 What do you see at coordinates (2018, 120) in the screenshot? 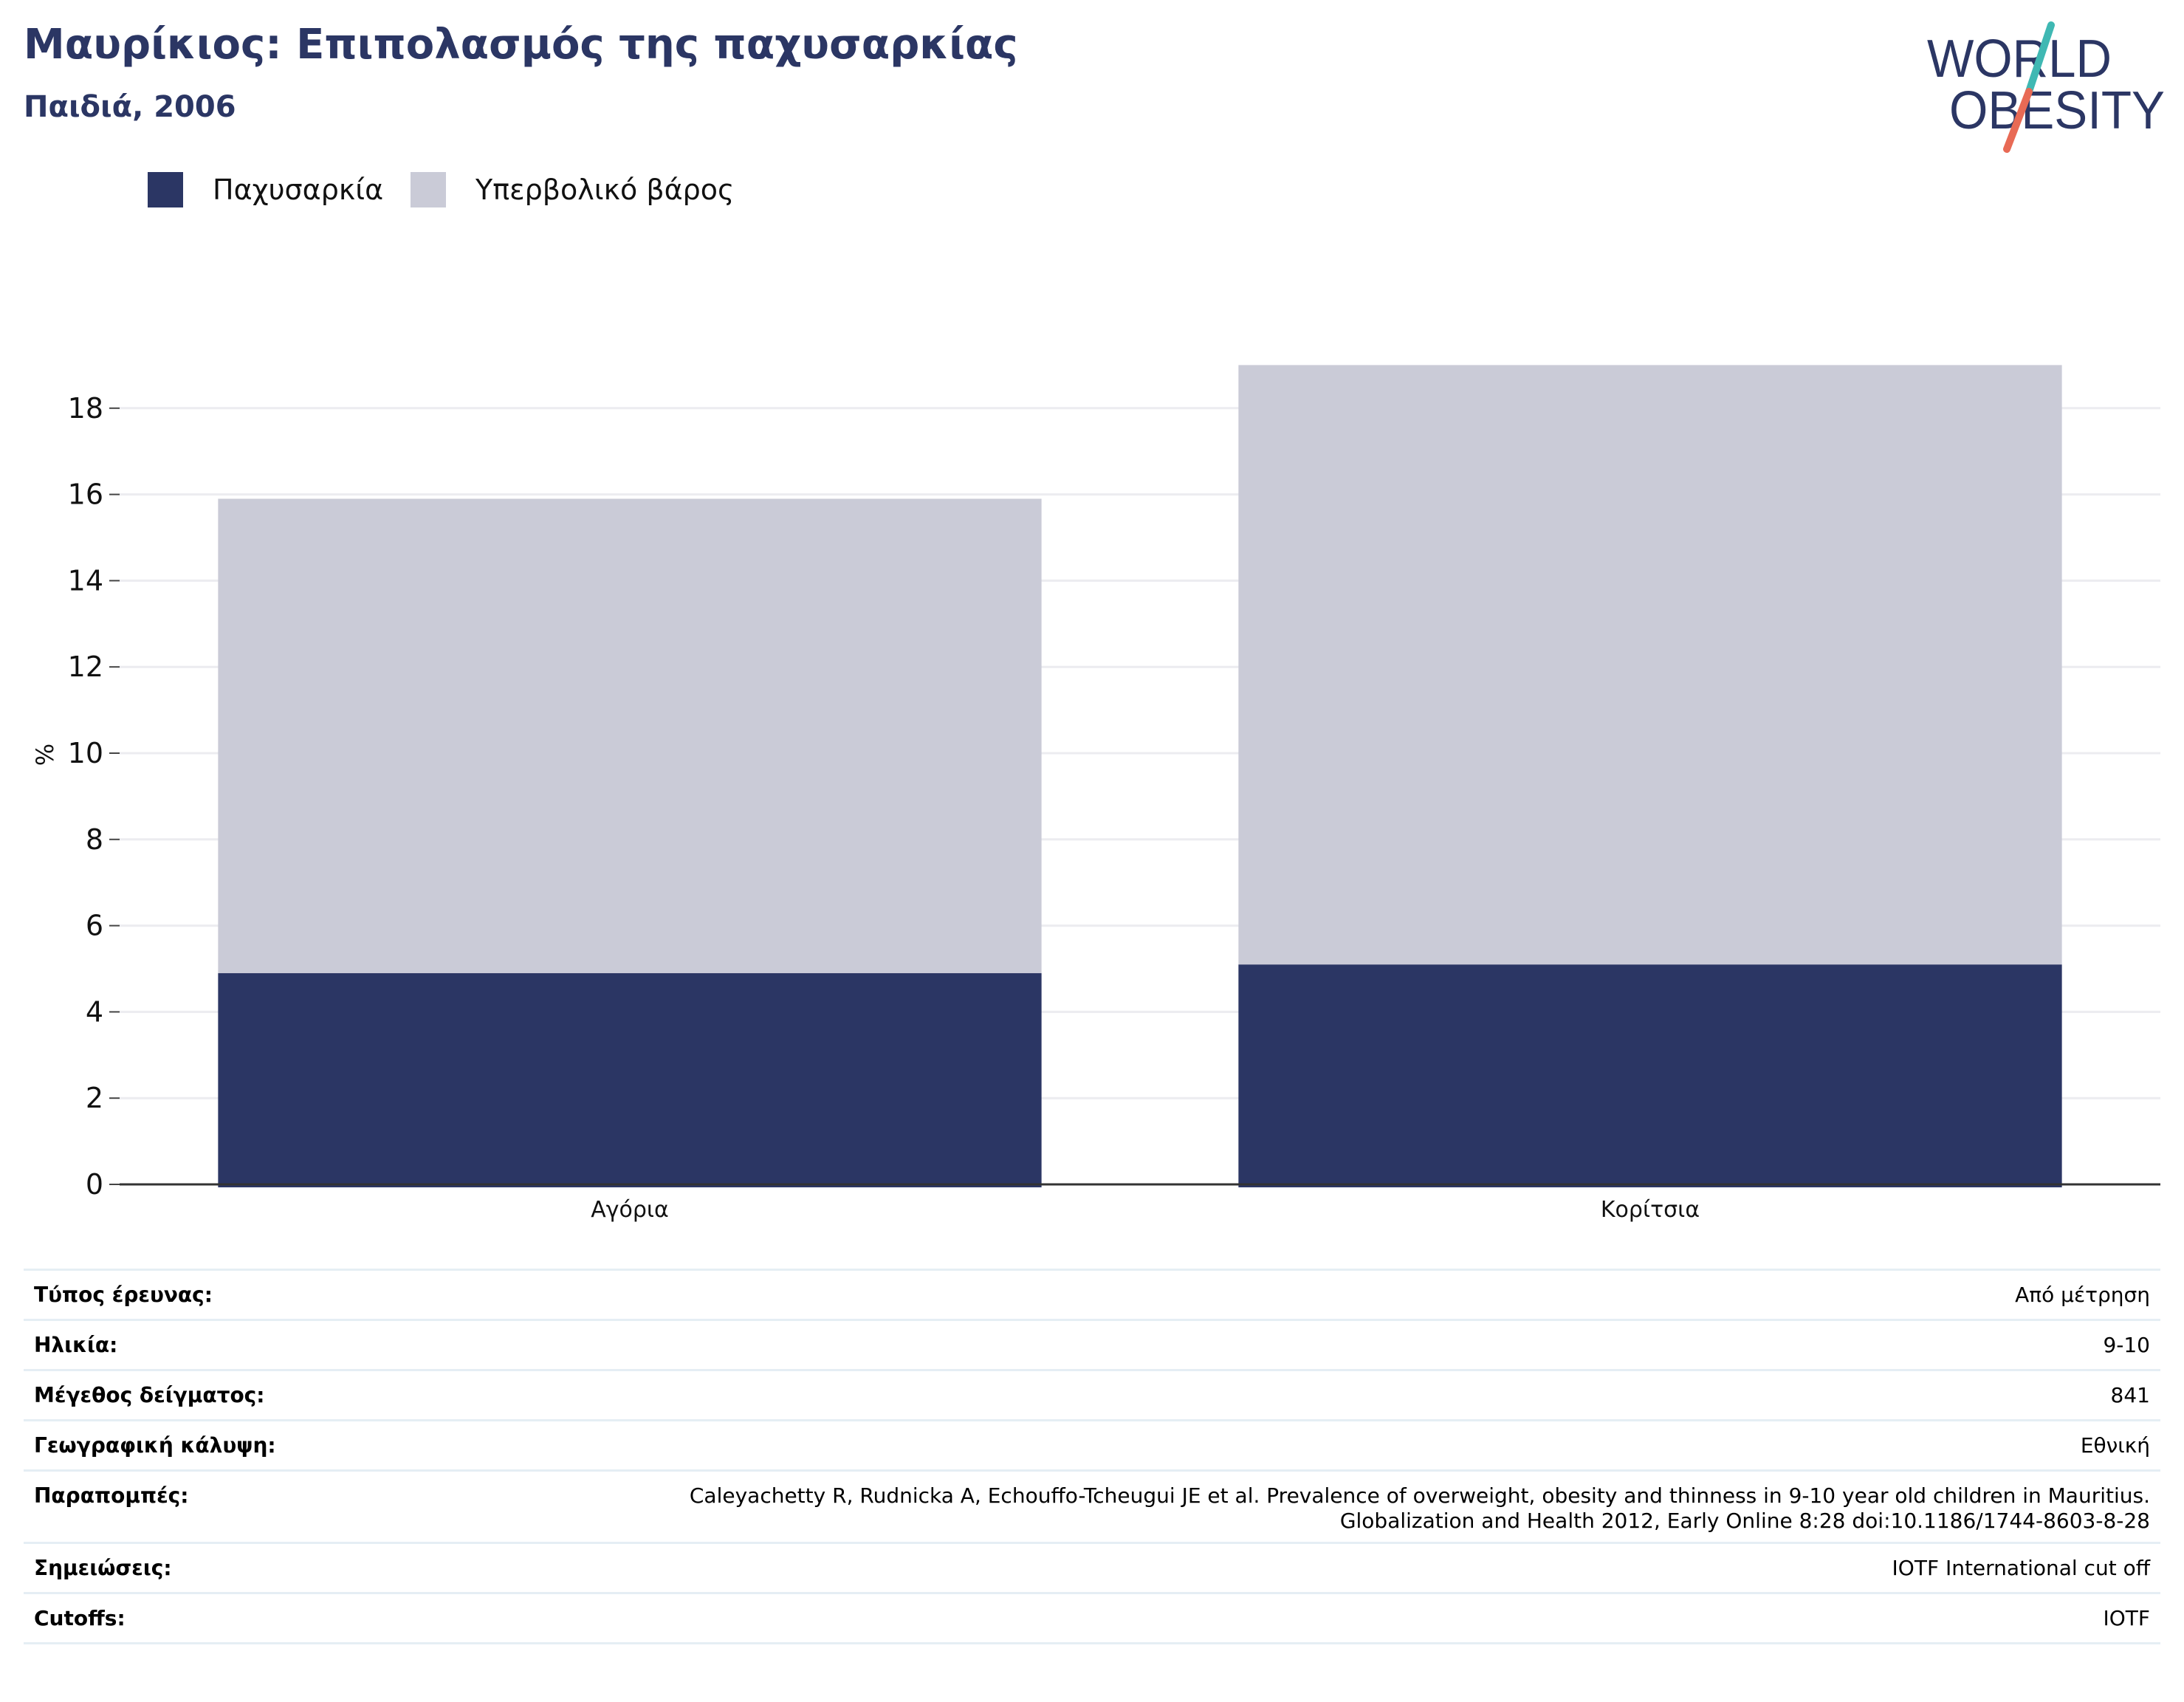
I see `logo-slash-bottom` at bounding box center [2018, 120].